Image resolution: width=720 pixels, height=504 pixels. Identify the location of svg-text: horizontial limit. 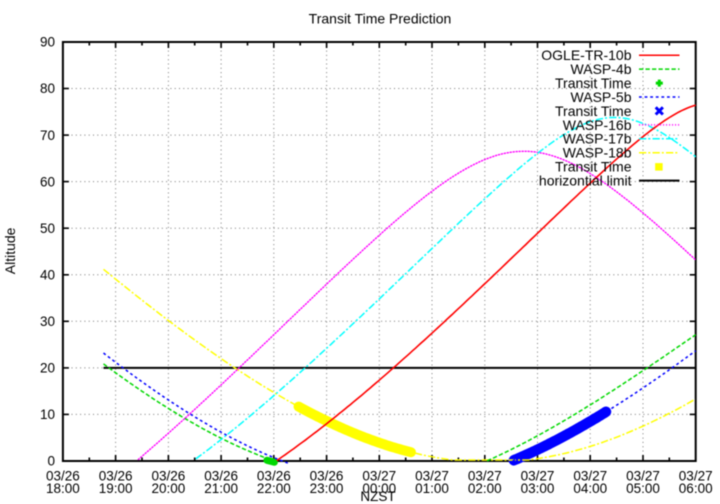
(585, 180).